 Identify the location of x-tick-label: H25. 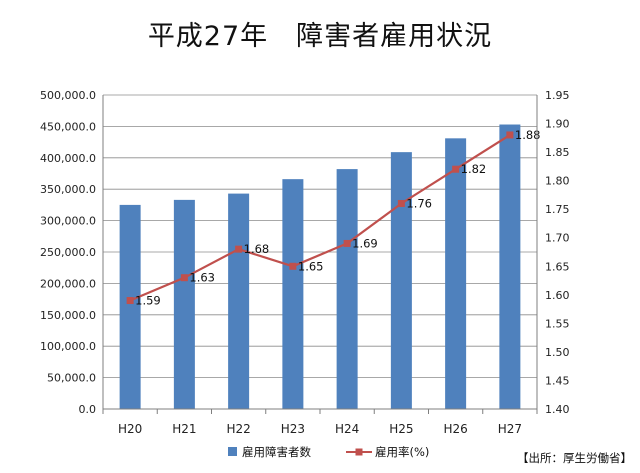
(401, 429).